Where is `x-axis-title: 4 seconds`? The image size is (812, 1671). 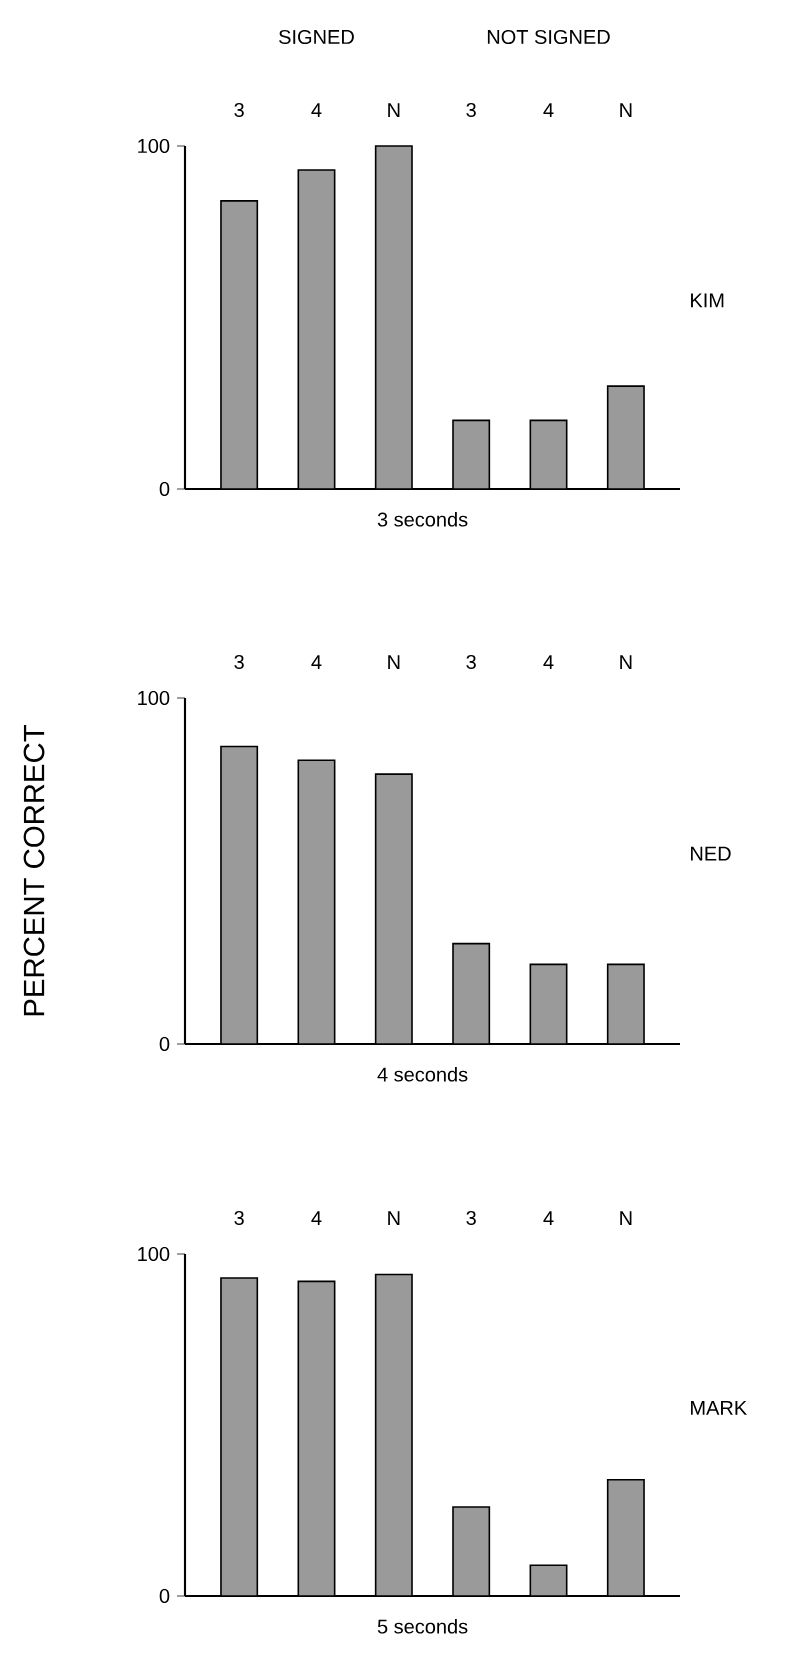 x-axis-title: 4 seconds is located at coordinates (422, 1074).